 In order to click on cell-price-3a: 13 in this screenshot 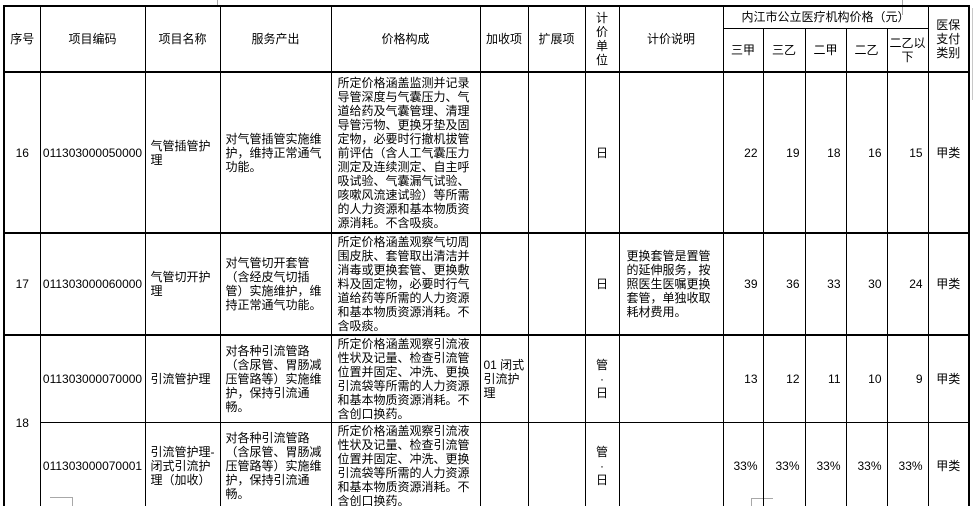, I will do `click(743, 378)`.